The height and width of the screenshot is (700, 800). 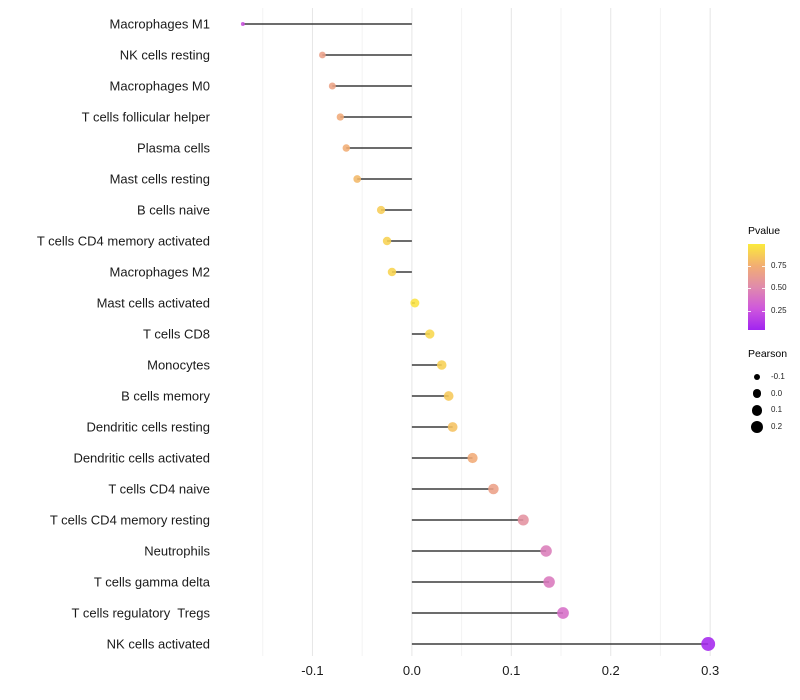 I want to click on pearson-legend-label: 0.2, so click(x=777, y=426).